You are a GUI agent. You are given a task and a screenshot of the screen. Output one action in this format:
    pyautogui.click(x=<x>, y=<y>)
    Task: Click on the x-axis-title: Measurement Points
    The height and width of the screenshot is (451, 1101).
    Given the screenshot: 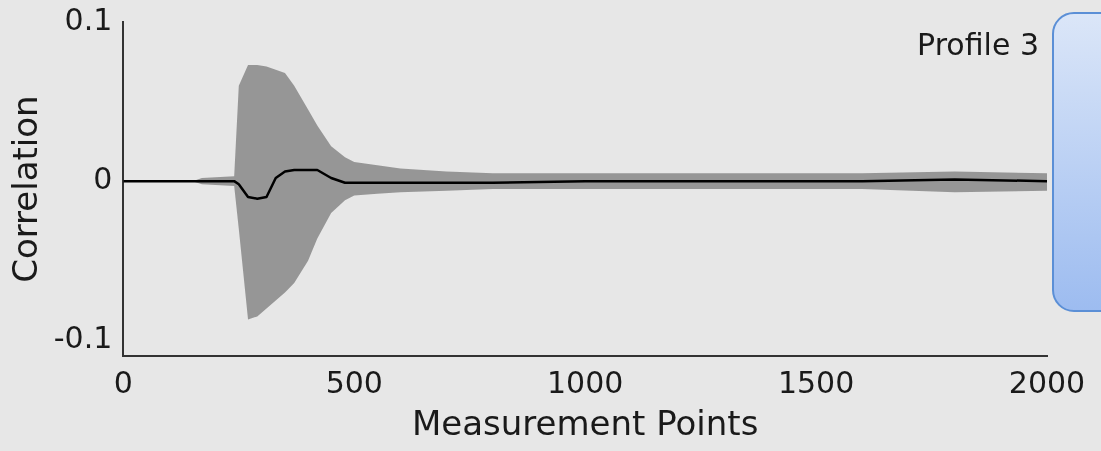 What is the action you would take?
    pyautogui.click(x=585, y=423)
    